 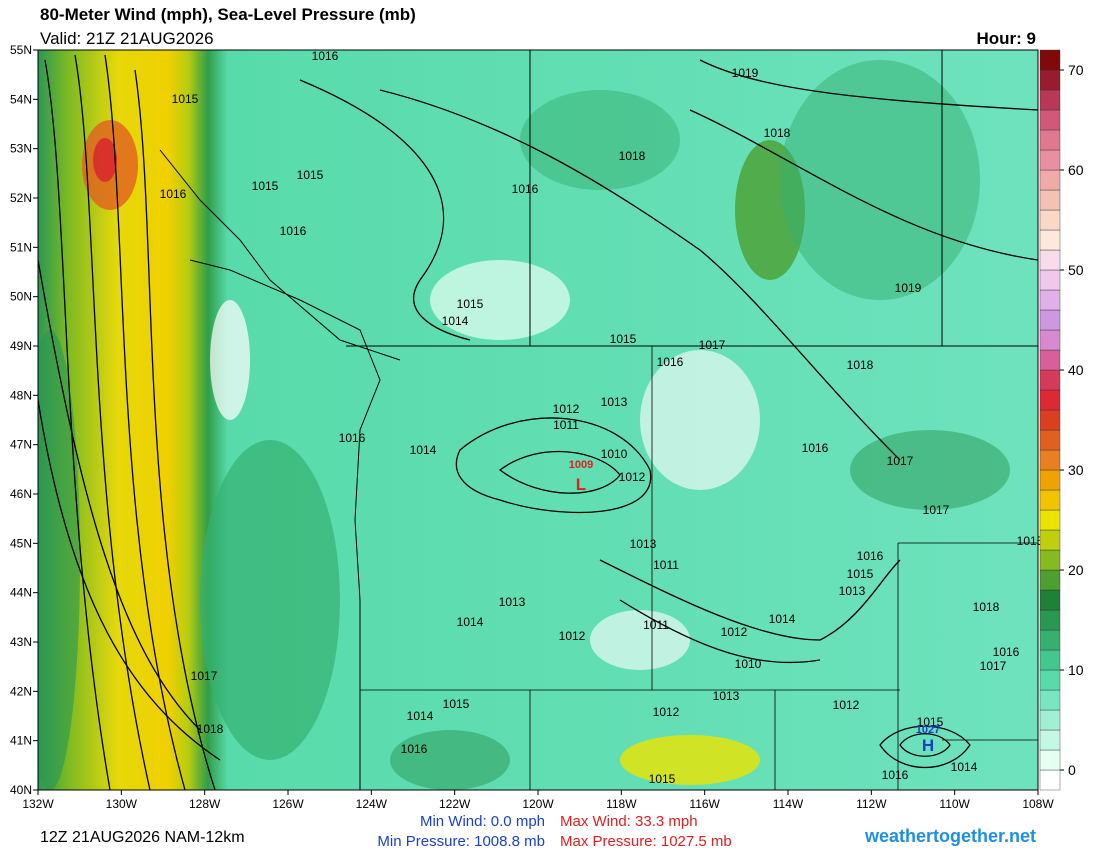 I want to click on x-tick-label: 128W, so click(x=205, y=804).